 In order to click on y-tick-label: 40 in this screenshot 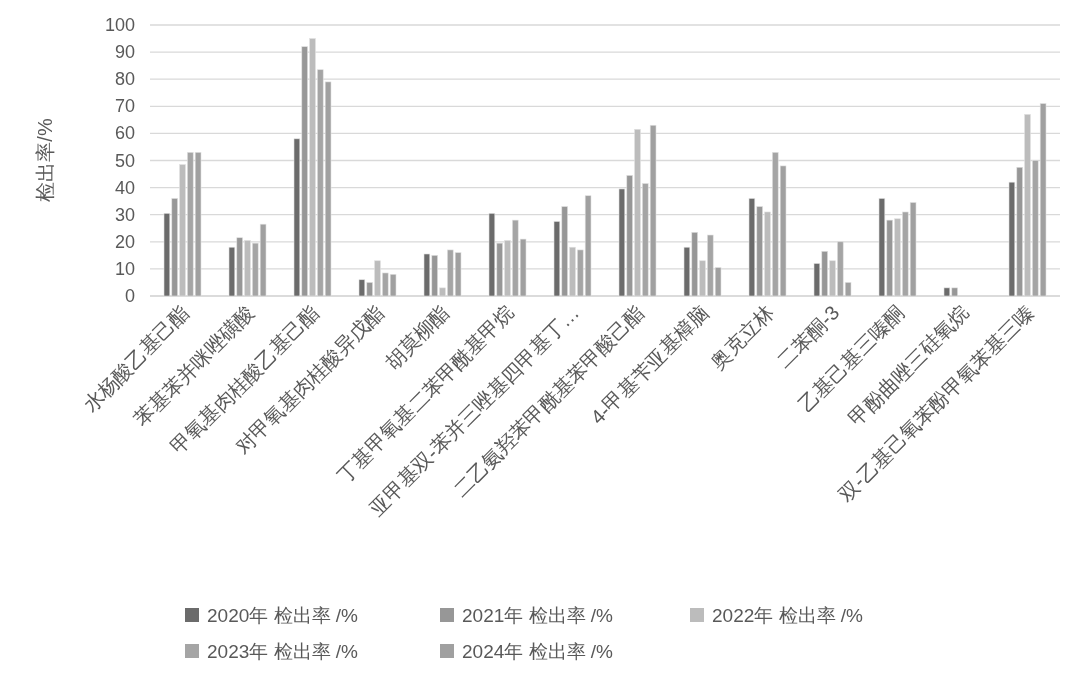, I will do `click(124, 187)`.